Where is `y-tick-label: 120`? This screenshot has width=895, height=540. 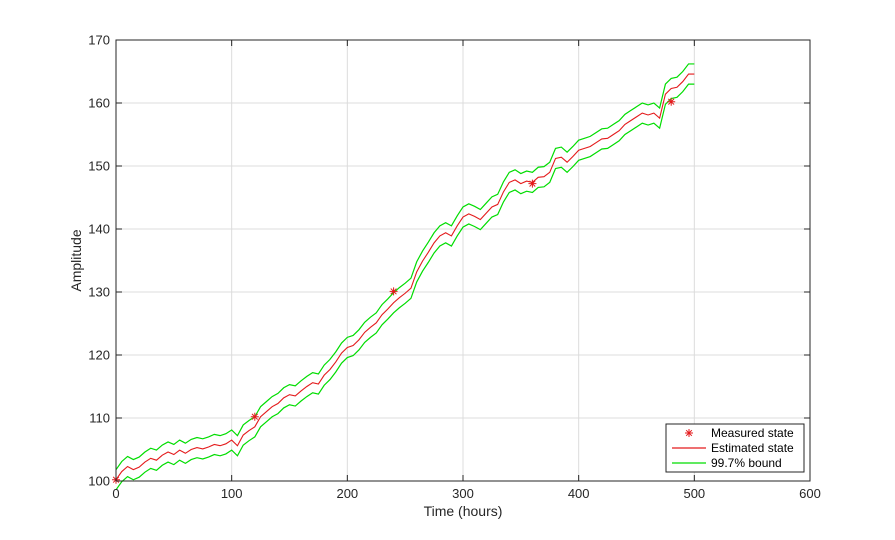 y-tick-label: 120 is located at coordinates (99, 355).